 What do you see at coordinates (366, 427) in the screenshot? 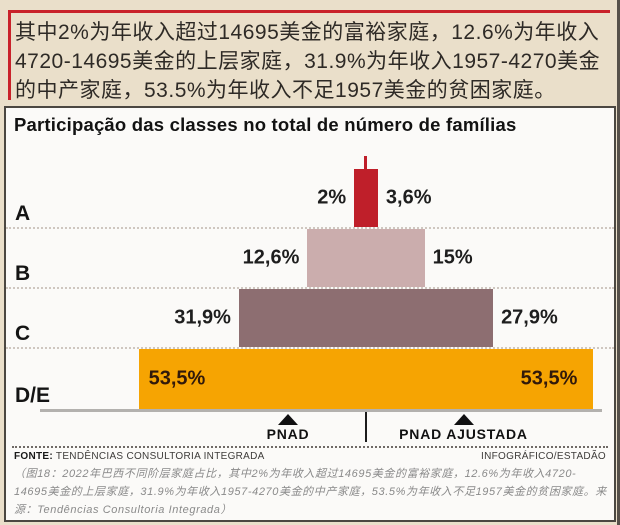
I see `center-divider-line` at bounding box center [366, 427].